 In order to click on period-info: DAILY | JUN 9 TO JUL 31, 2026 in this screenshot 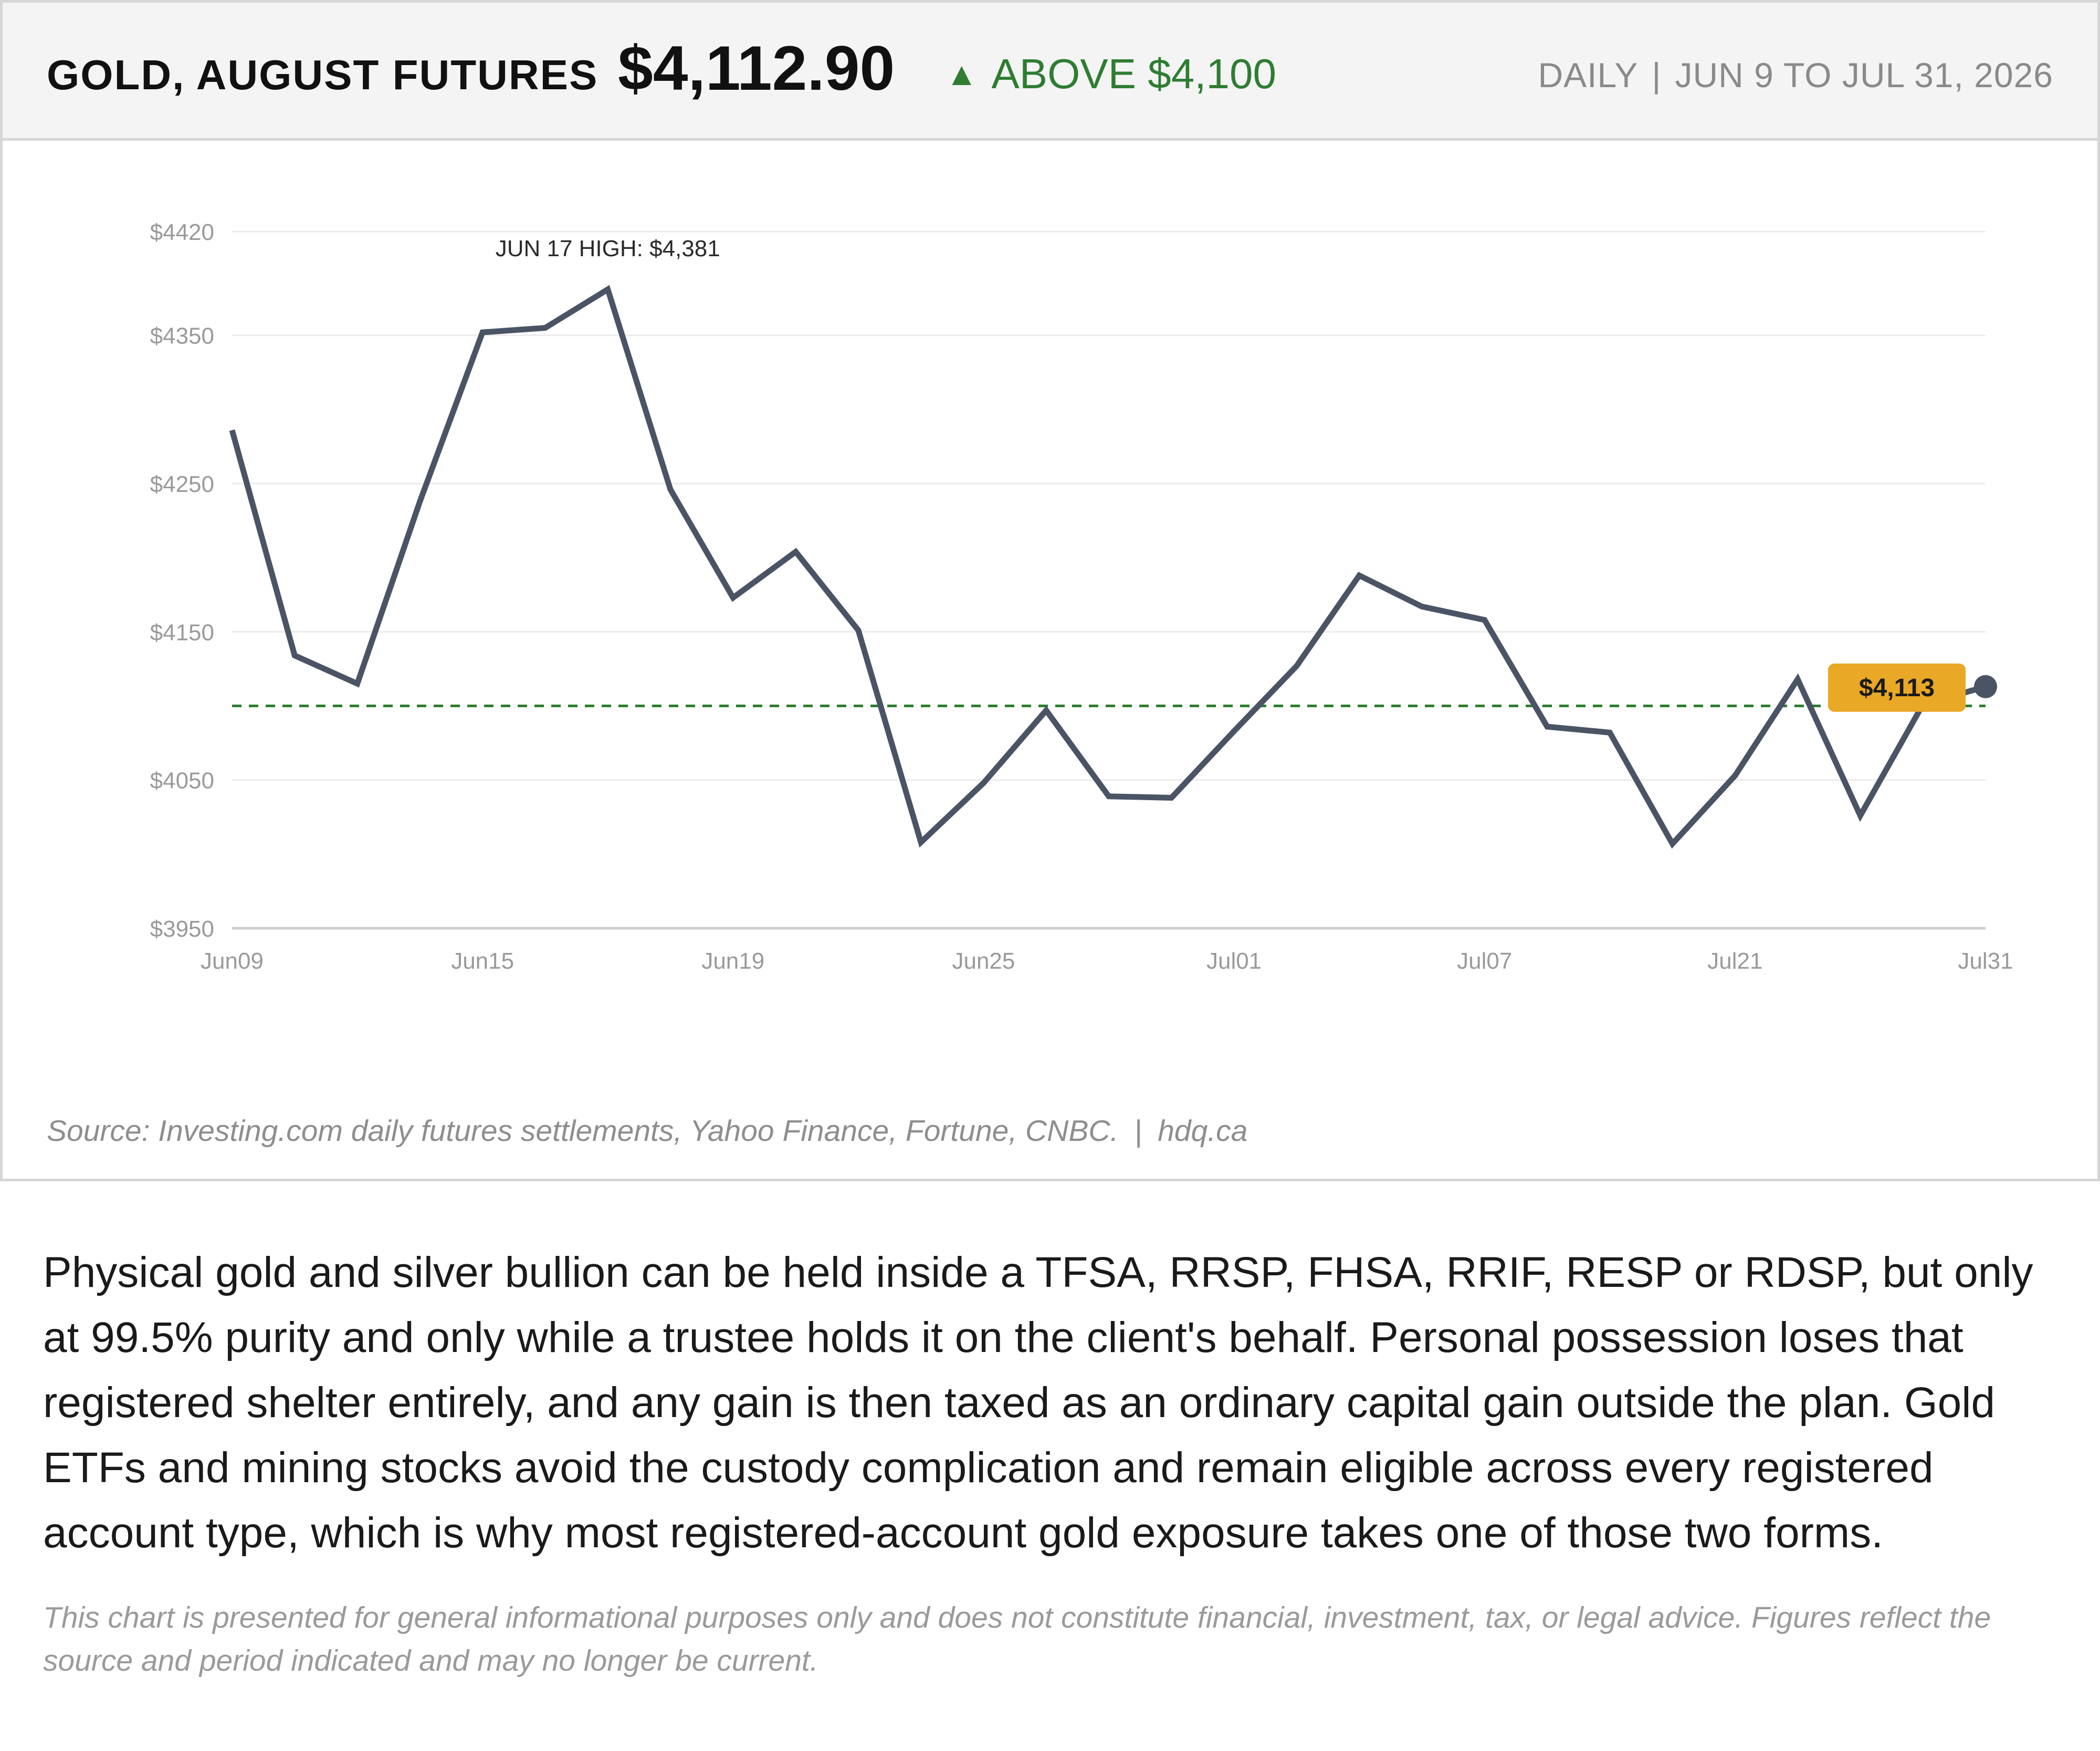, I will do `click(1796, 75)`.